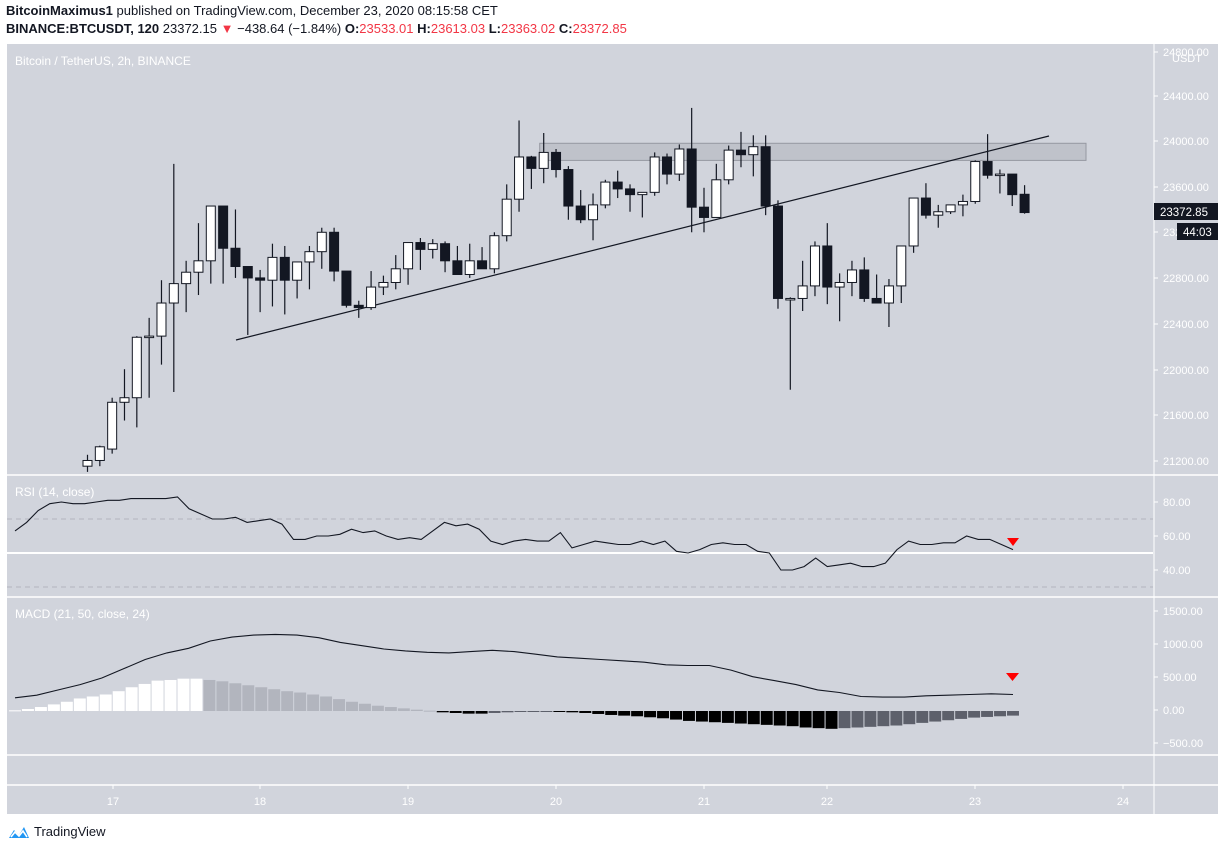  What do you see at coordinates (260, 802) in the screenshot?
I see `time-tick-label: 18` at bounding box center [260, 802].